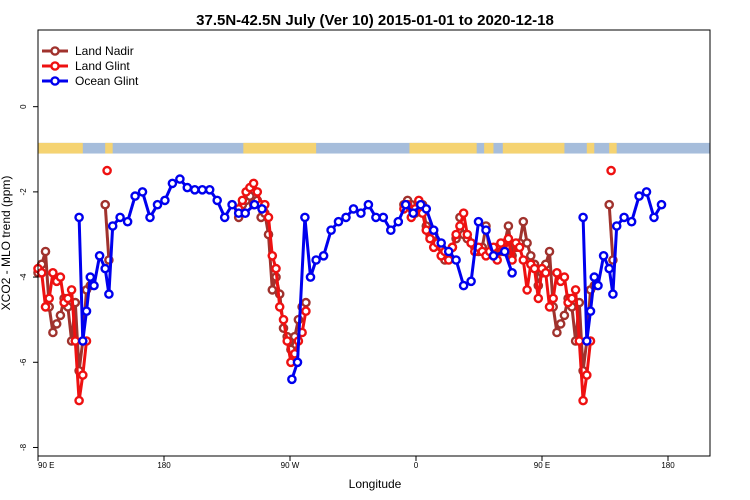 This screenshot has width=750, height=500. What do you see at coordinates (416, 465) in the screenshot?
I see `x-tick-label: 0` at bounding box center [416, 465].